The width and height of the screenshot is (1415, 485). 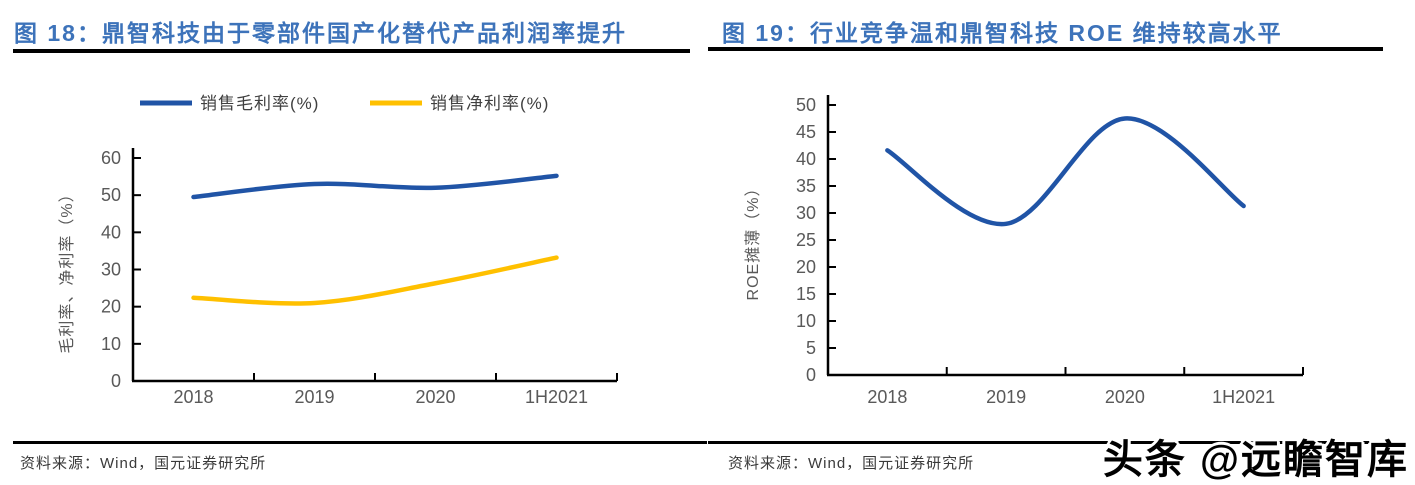 I want to click on figure-19-source: 资料来源：Wind，国元证券研究所, so click(x=851, y=463).